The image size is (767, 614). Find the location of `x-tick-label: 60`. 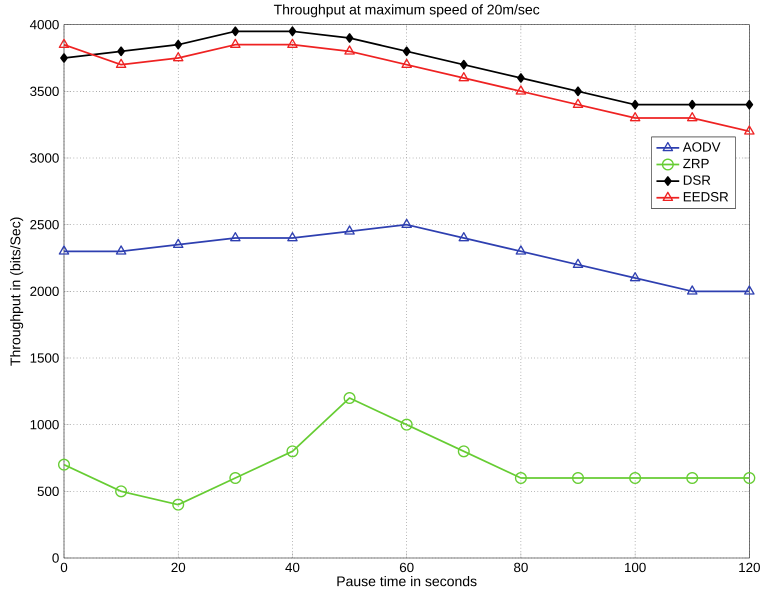

x-tick-label: 60 is located at coordinates (407, 567).